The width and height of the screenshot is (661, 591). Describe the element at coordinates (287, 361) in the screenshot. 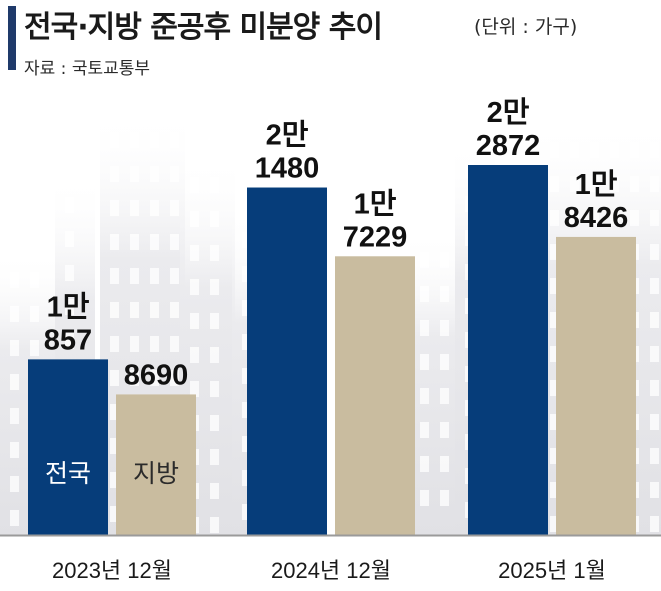

I see `bar-전국-1` at that location.